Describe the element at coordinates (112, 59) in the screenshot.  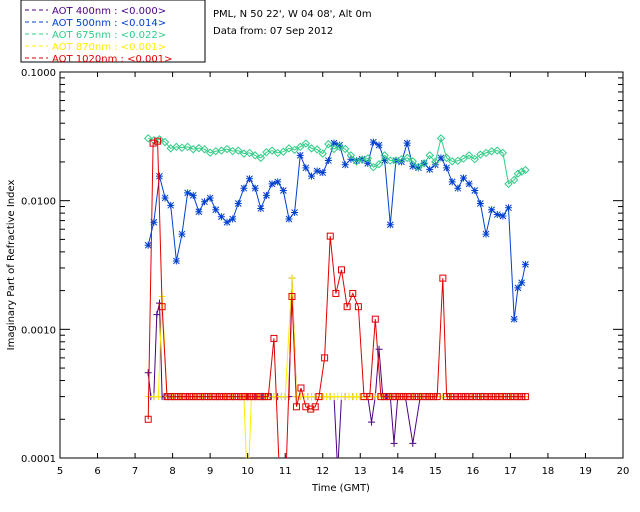
I see `legend-label: AOT 1020nm : <0.001>` at that location.